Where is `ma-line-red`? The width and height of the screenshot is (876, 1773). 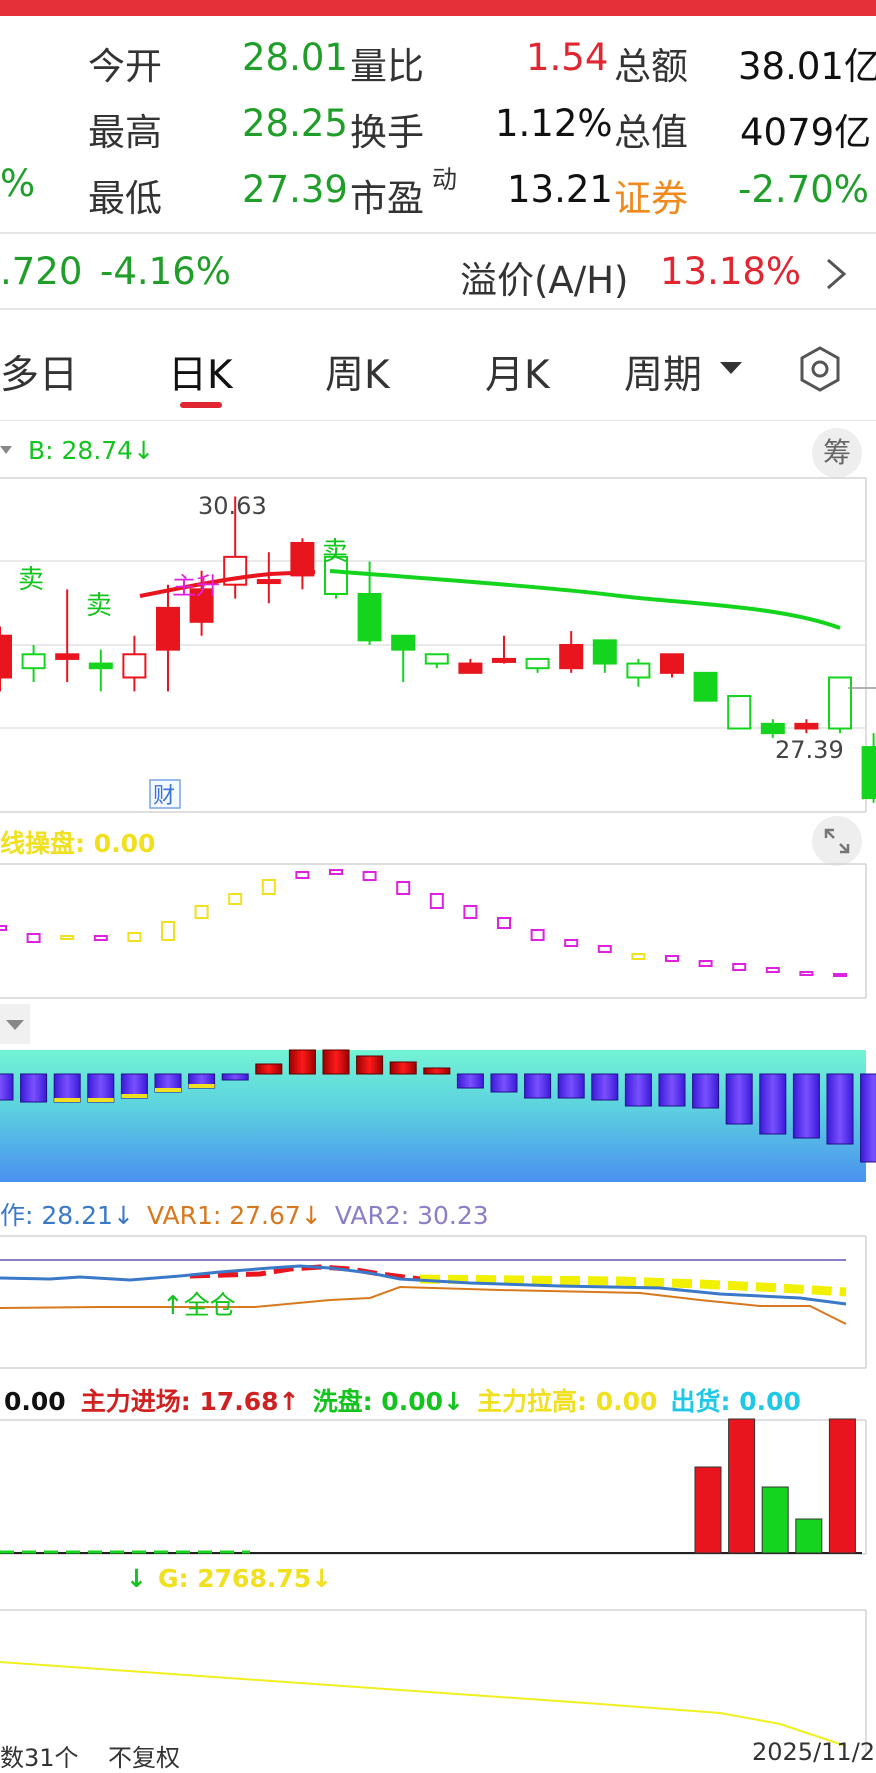
ma-line-red is located at coordinates (227, 584).